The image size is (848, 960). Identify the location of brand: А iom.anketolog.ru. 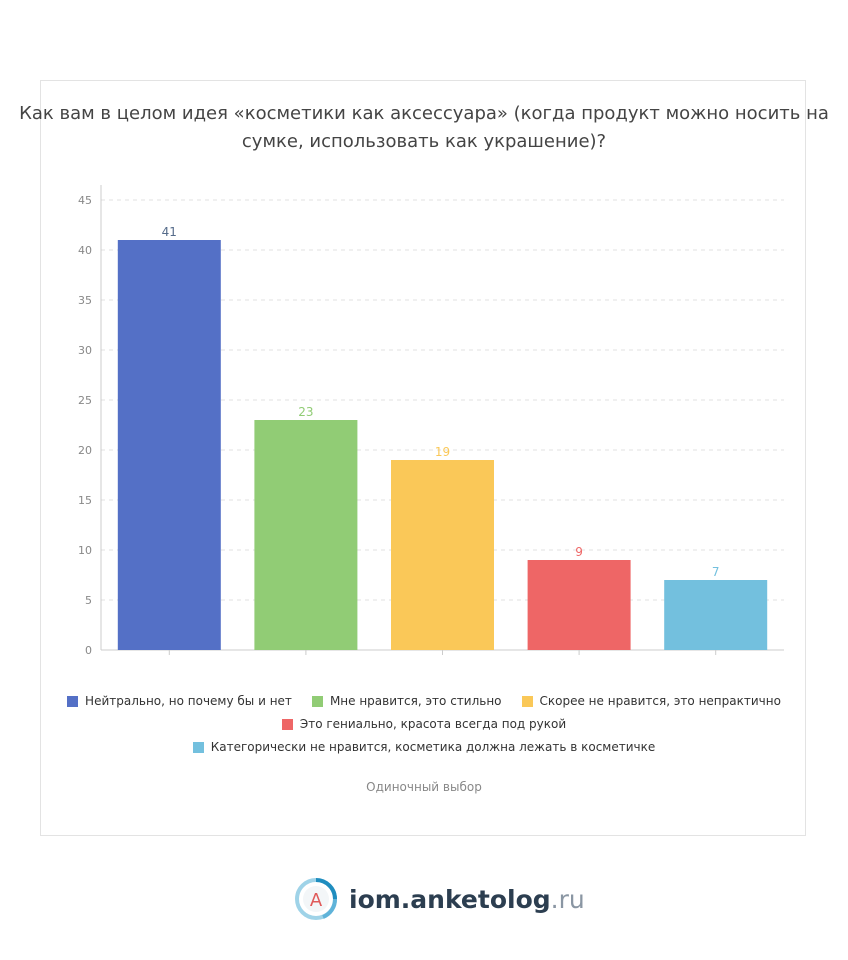
(439, 899).